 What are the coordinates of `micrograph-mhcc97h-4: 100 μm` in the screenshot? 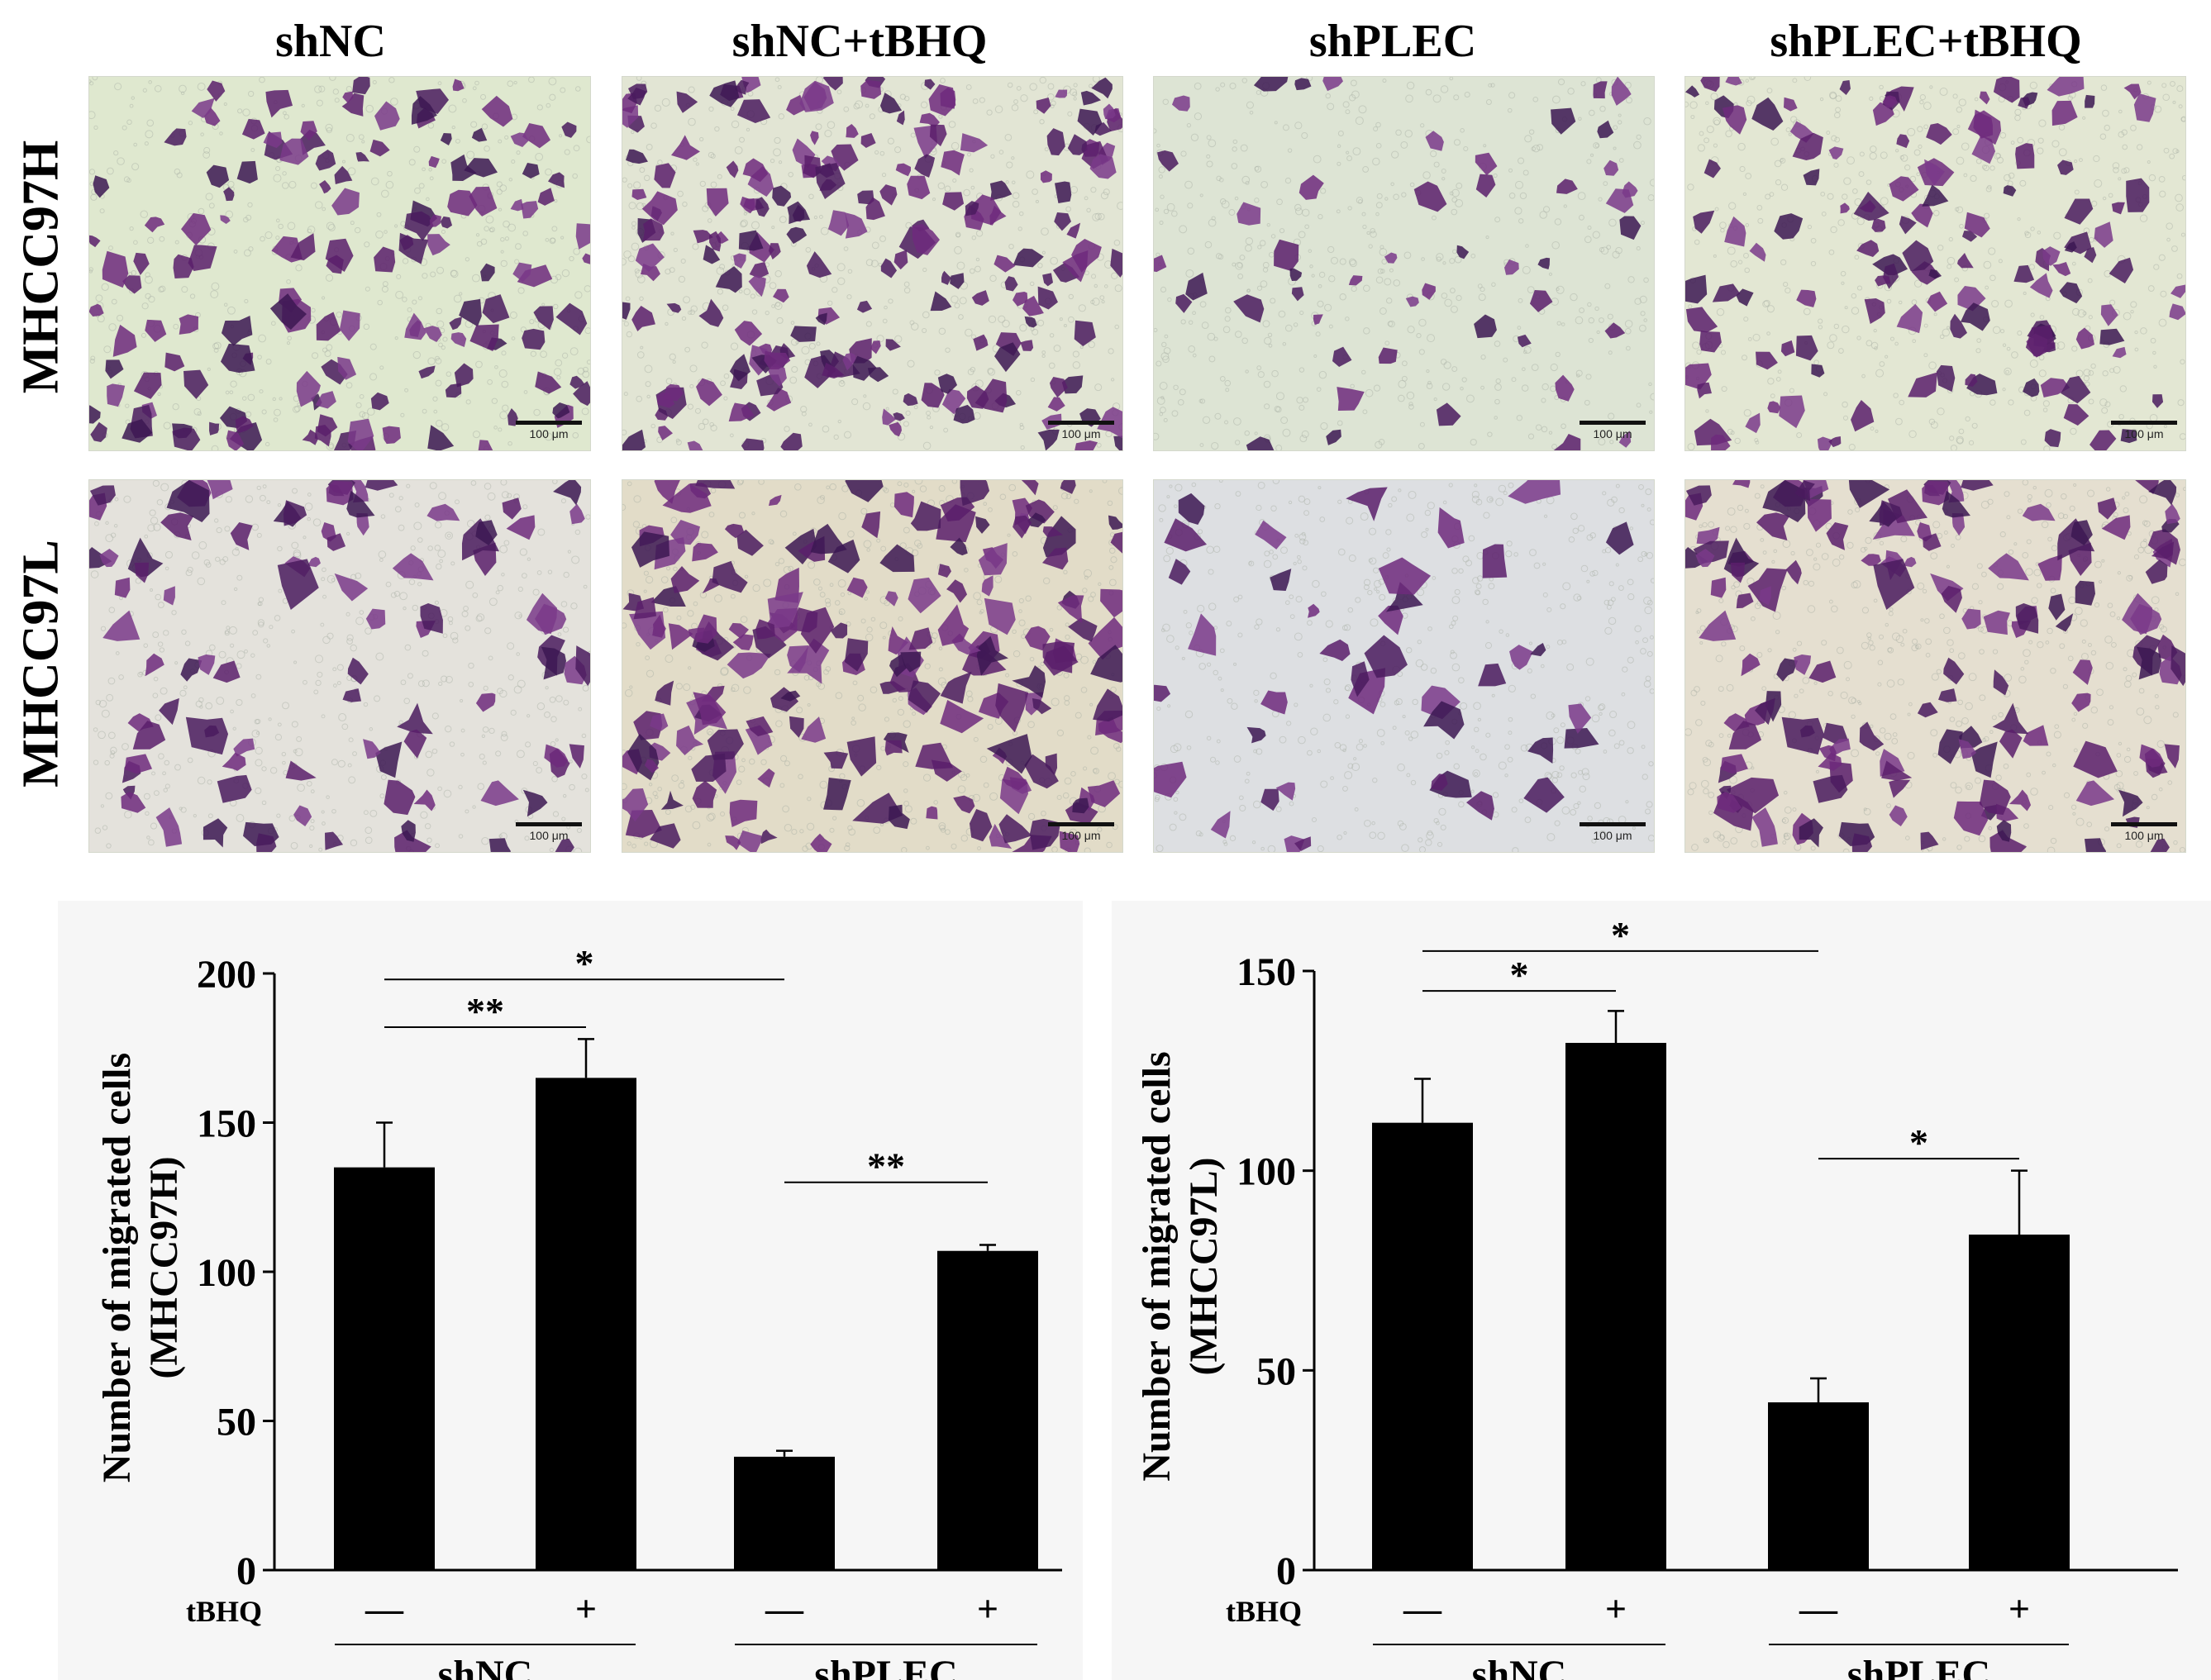 It's located at (1935, 263).